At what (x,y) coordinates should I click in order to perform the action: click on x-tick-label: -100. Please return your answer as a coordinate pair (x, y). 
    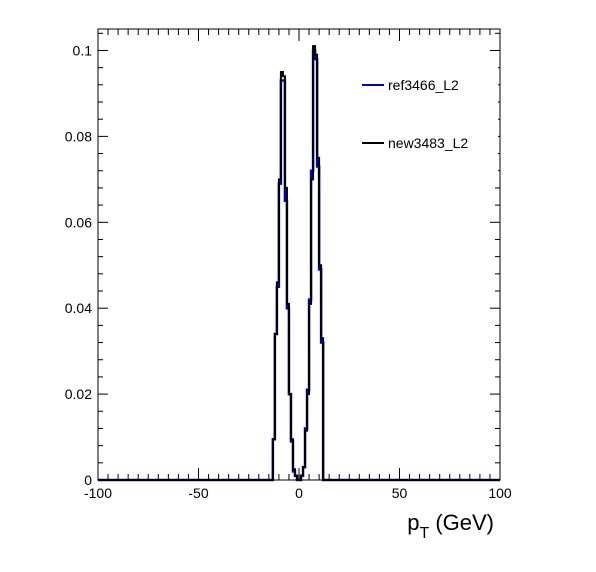
    Looking at the image, I should click on (98, 493).